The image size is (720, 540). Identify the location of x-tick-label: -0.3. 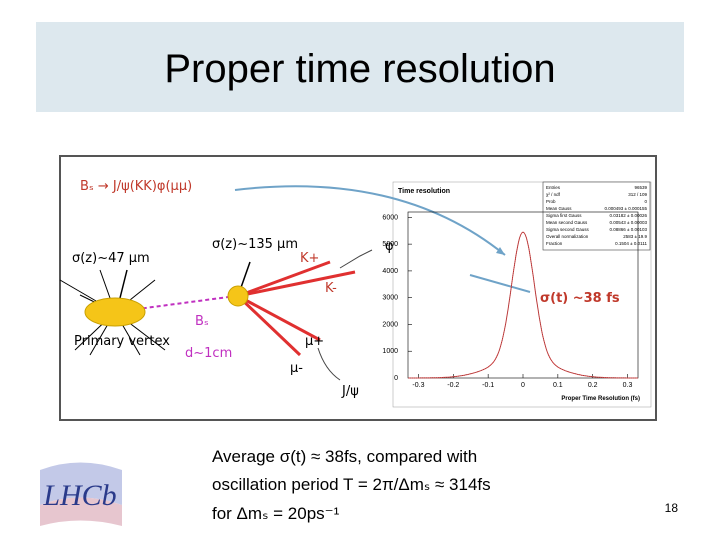
(418, 385).